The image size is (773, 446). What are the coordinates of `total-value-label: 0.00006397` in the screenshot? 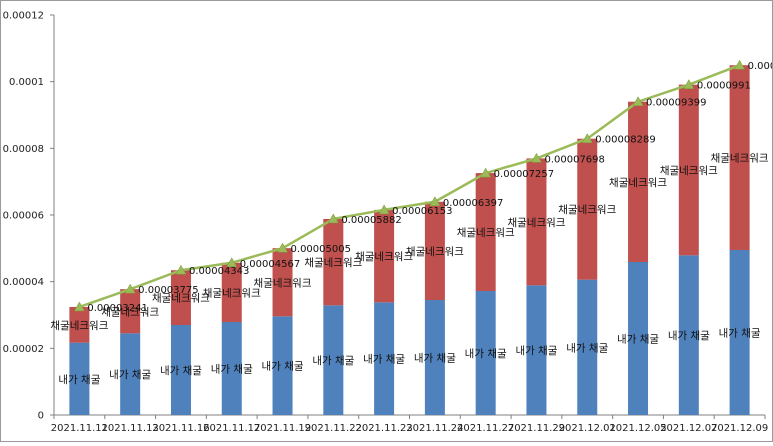 It's located at (473, 203).